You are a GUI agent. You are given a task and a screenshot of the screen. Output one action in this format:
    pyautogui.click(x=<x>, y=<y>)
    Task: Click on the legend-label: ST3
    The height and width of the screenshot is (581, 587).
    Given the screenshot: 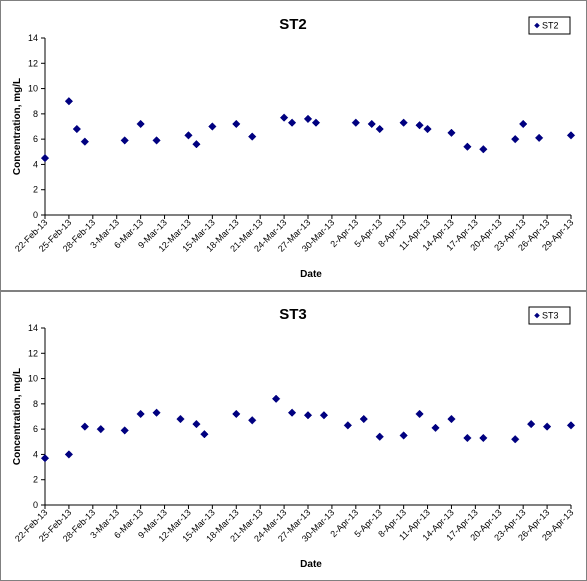 What is the action you would take?
    pyautogui.click(x=550, y=316)
    